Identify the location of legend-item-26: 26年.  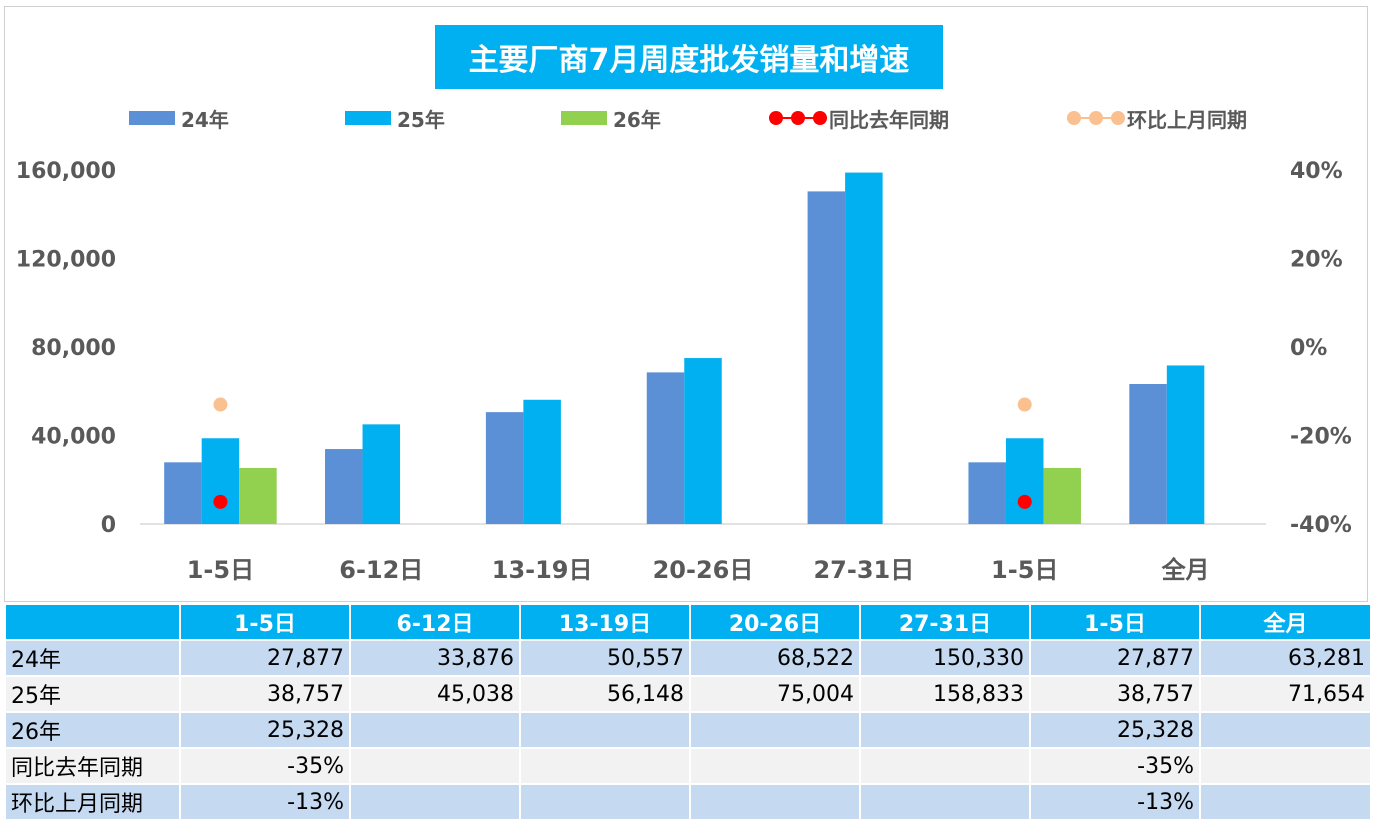
(611, 118).